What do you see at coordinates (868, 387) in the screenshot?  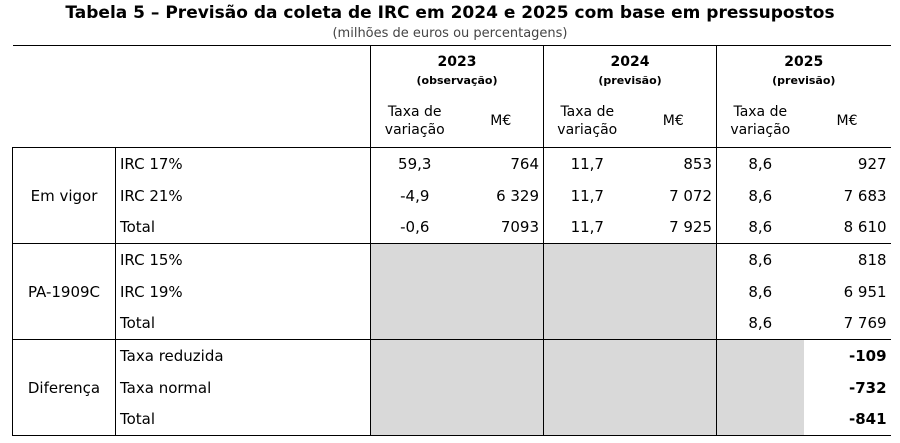 I see `value-cell: -732` at bounding box center [868, 387].